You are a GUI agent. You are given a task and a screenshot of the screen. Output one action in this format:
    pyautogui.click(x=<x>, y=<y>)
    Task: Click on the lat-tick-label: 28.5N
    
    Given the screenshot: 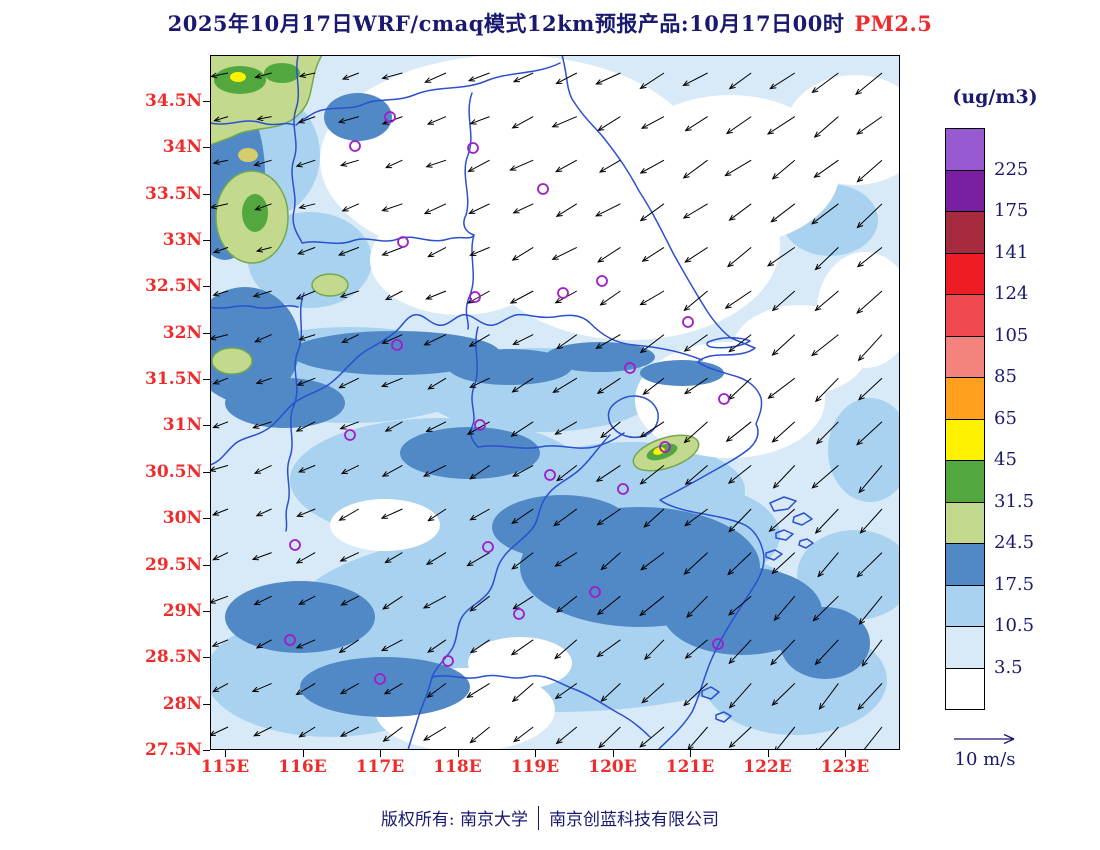 What is the action you would take?
    pyautogui.click(x=173, y=657)
    